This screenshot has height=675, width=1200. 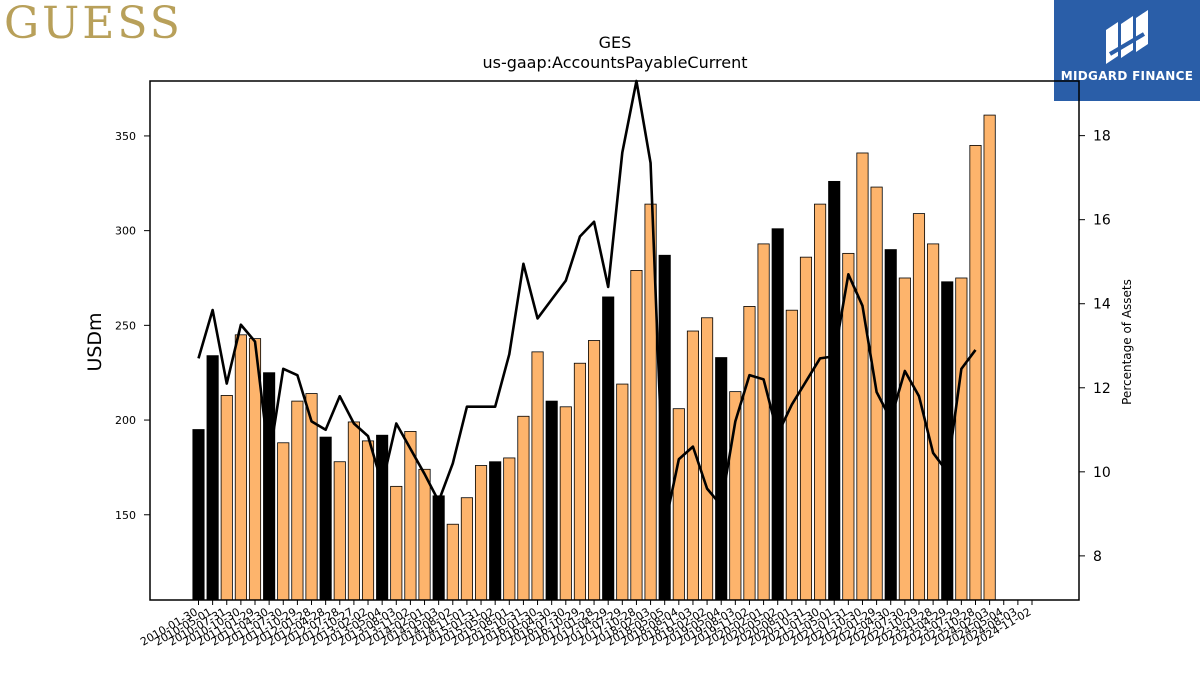 What do you see at coordinates (614, 62) in the screenshot?
I see `chart-subtitle: us-gaap:AccountsPayableCurrent` at bounding box center [614, 62].